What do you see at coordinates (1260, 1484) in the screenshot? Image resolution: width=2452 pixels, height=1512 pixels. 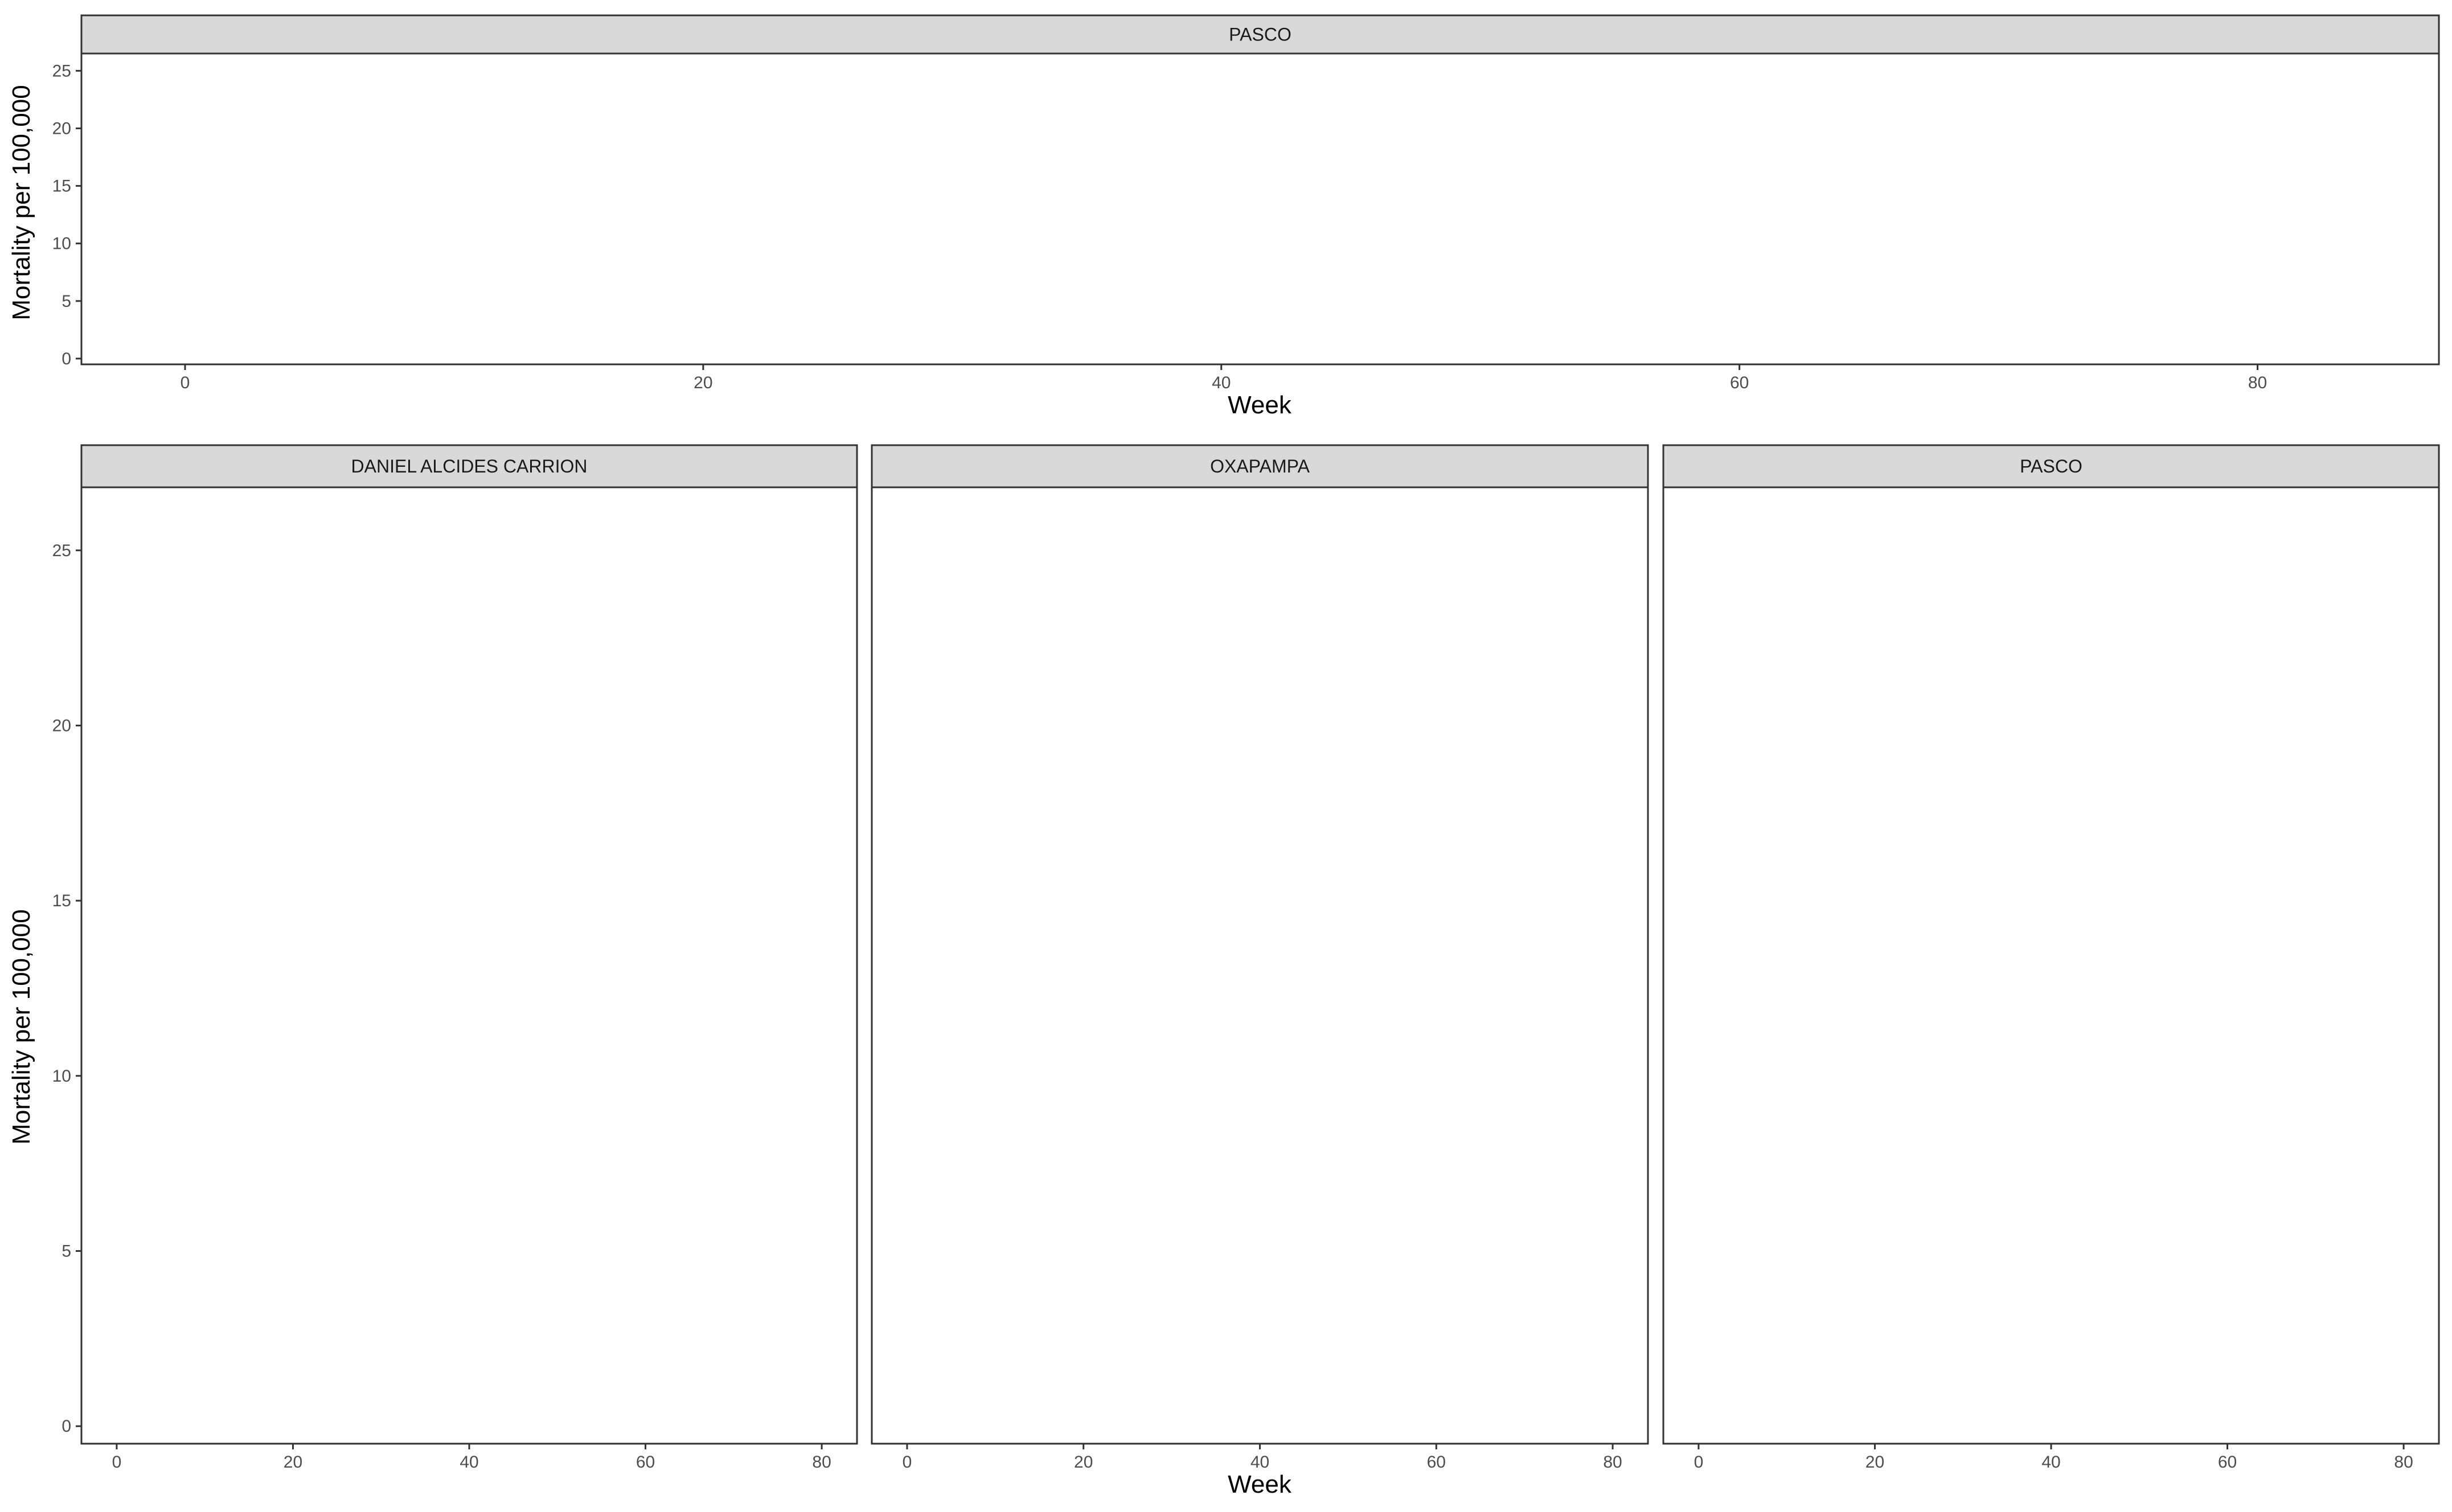 I see `bottom-x-axis-title: Week` at bounding box center [1260, 1484].